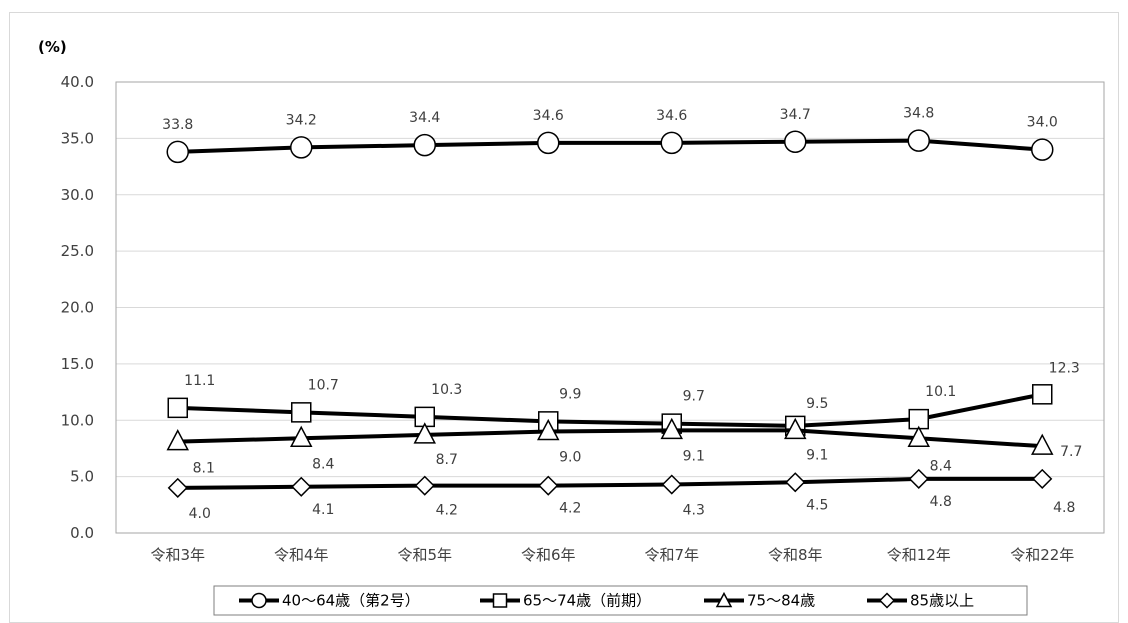 This screenshot has height=623, width=1128. Describe the element at coordinates (1042, 123) in the screenshot. I see `data-label: 34.0` at that location.